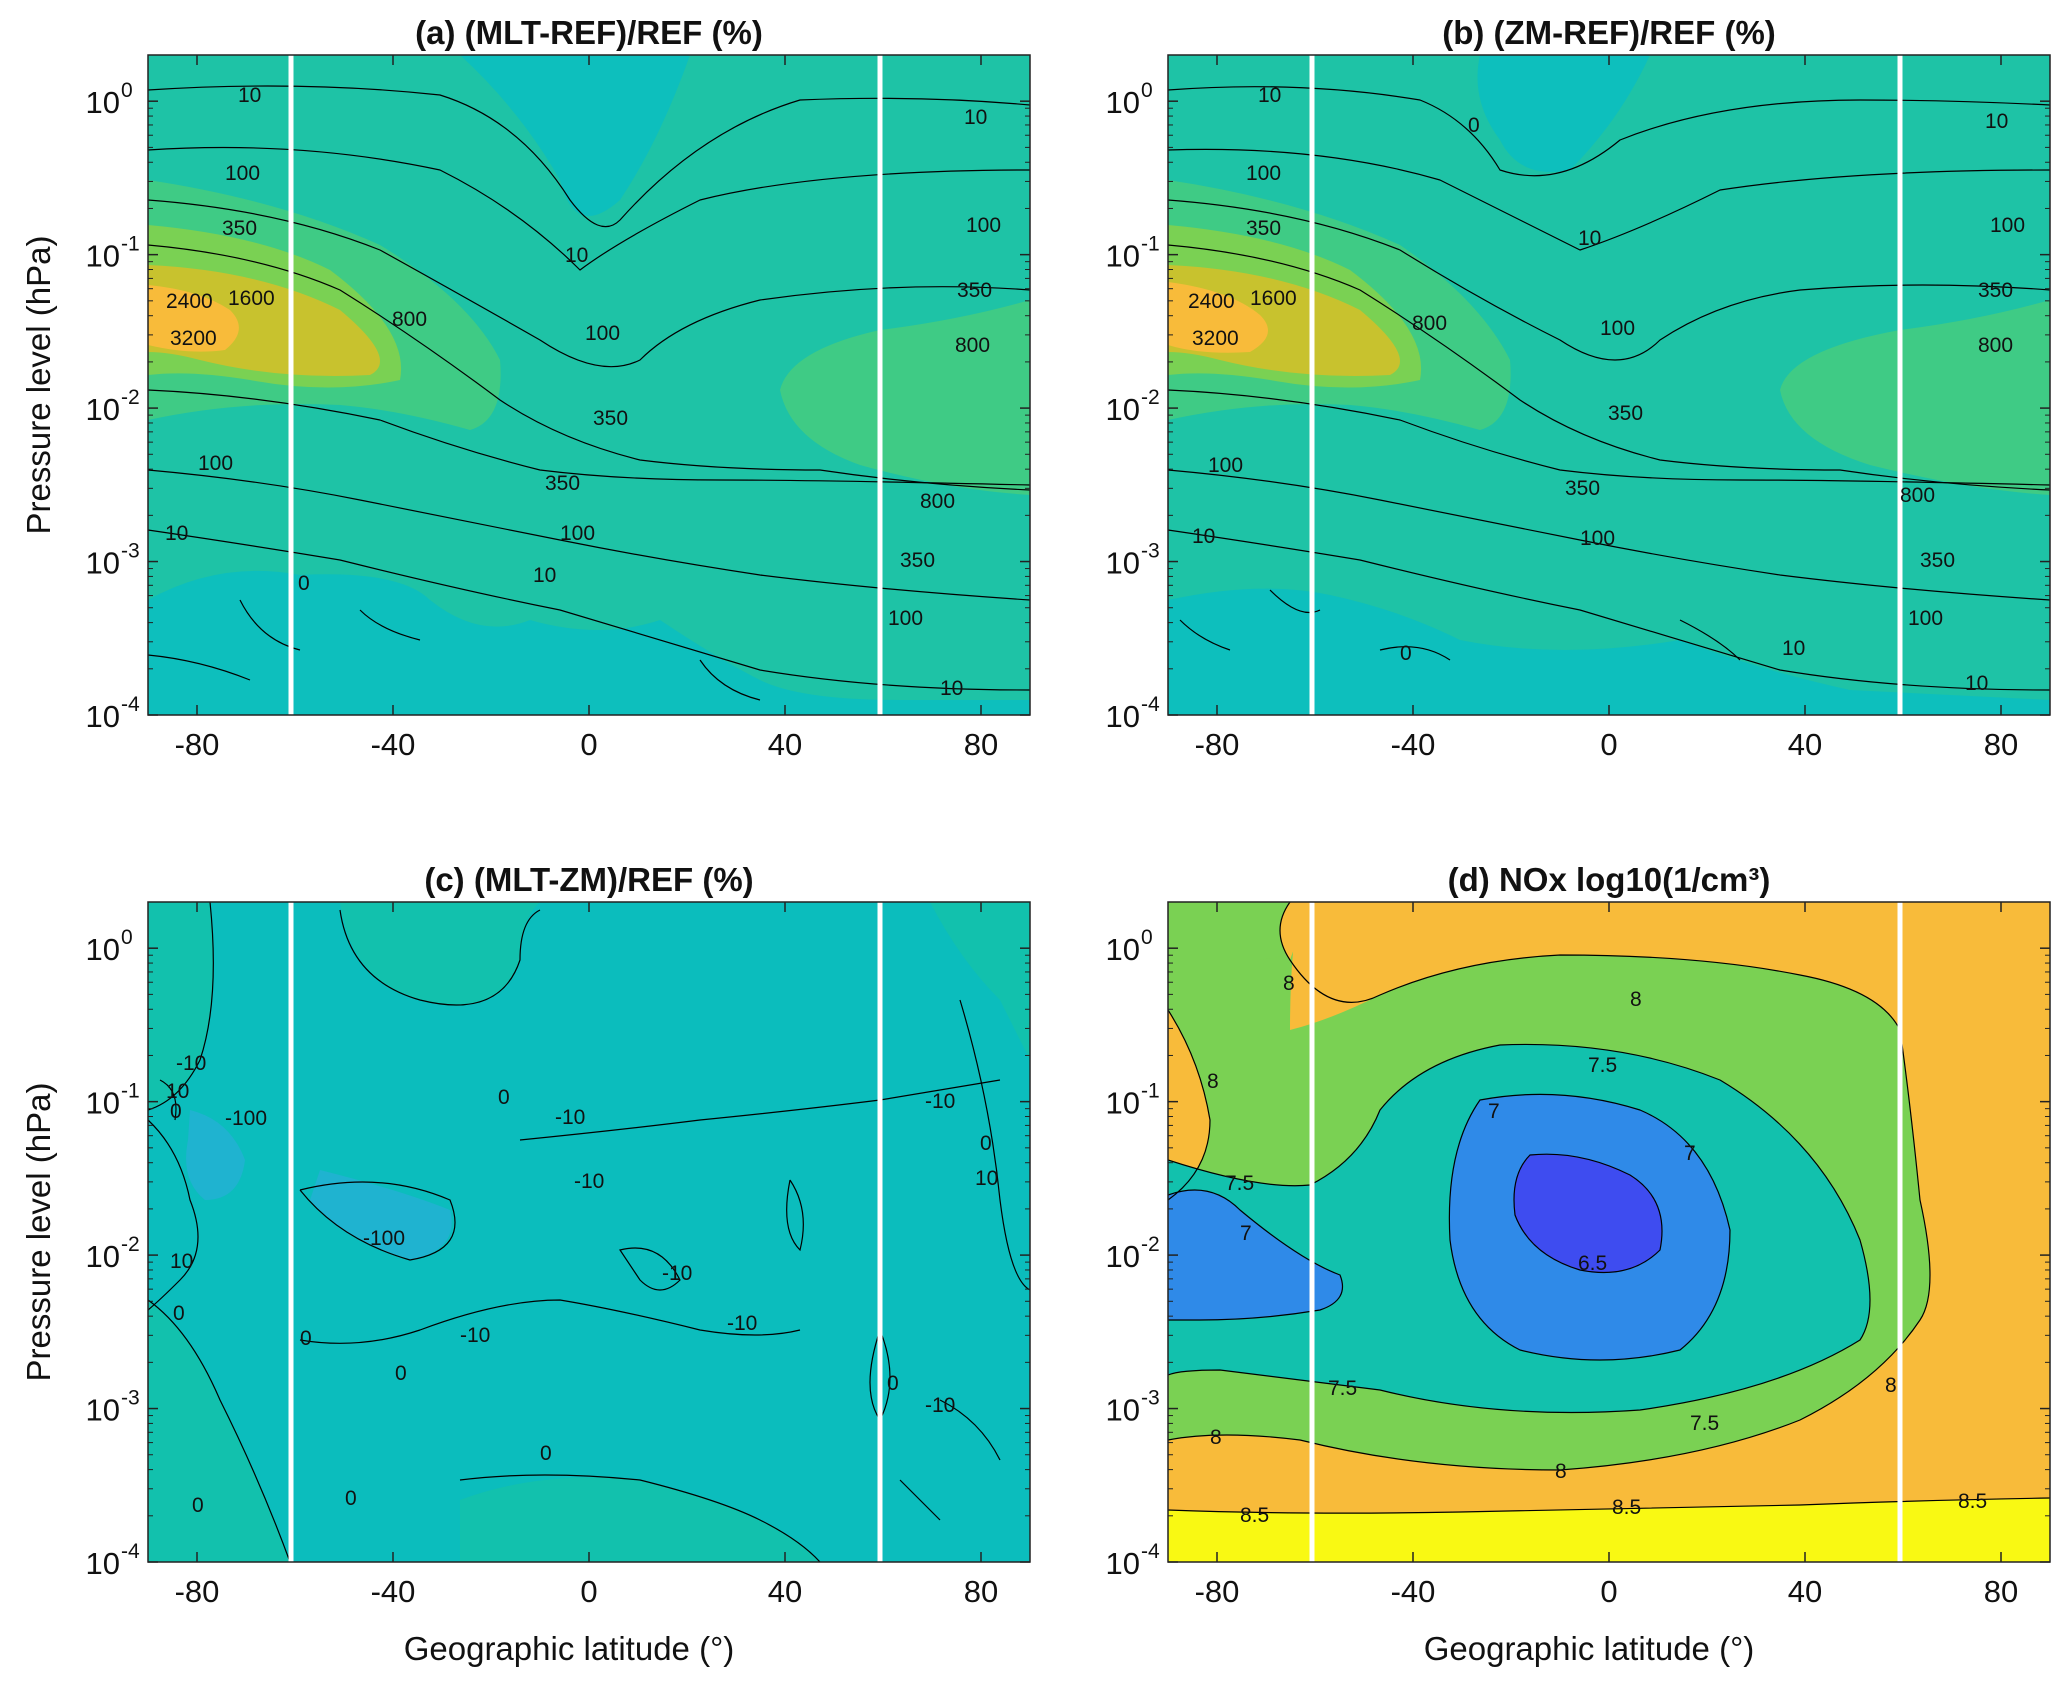  What do you see at coordinates (1563, 113) in the screenshot?
I see `b-cyan-top` at bounding box center [1563, 113].